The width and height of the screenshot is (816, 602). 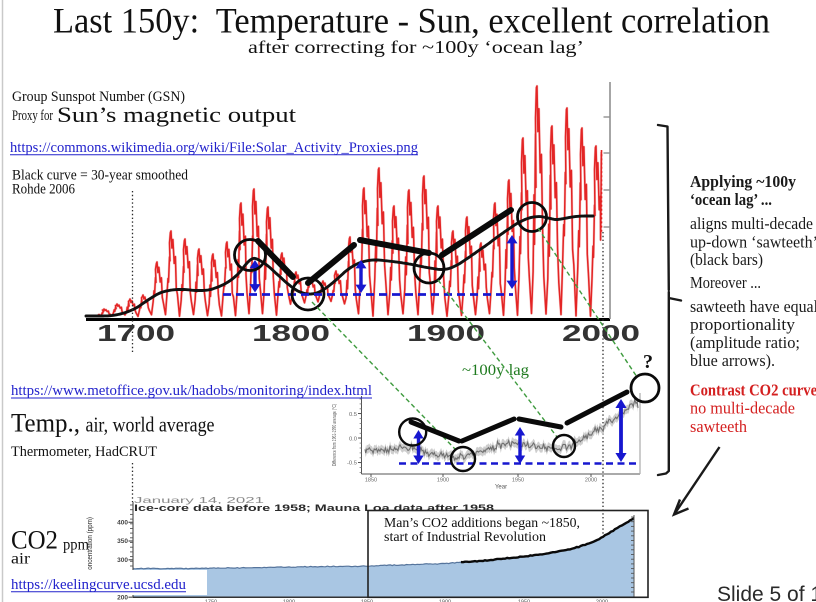 I want to click on svg-text: air, so click(x=21, y=559).